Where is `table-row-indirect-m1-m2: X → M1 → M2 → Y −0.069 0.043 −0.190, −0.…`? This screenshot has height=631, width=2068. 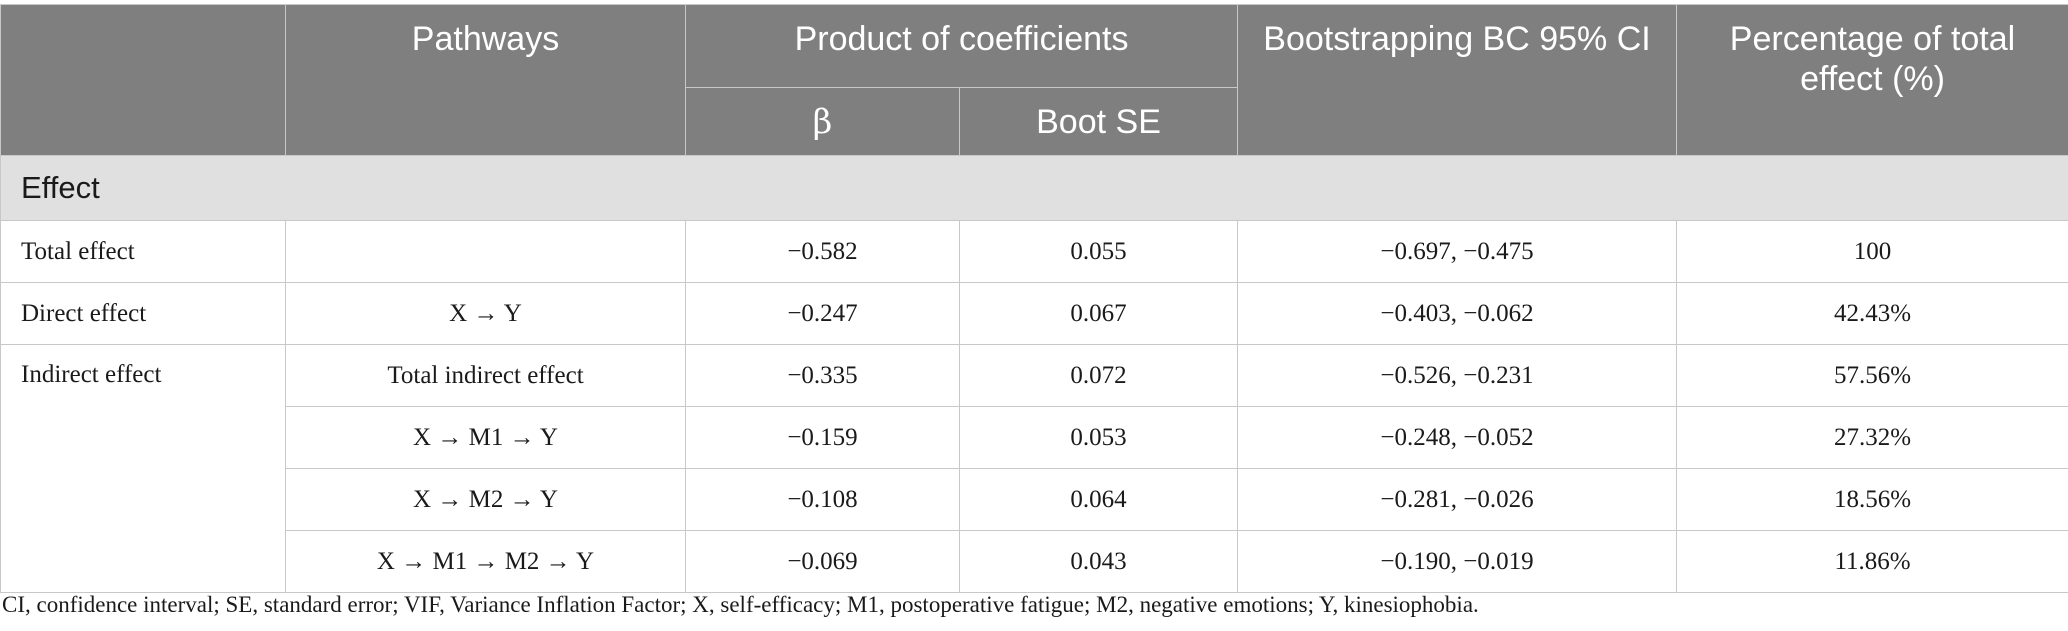 table-row-indirect-m1-m2: X → M1 → M2 → Y −0.069 0.043 −0.190, −0.… is located at coordinates (1034, 561).